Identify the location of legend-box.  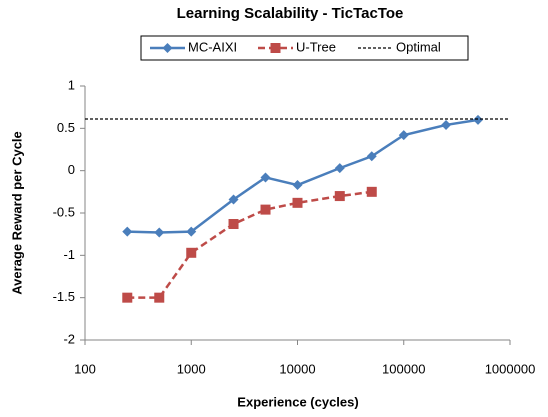
(304, 48).